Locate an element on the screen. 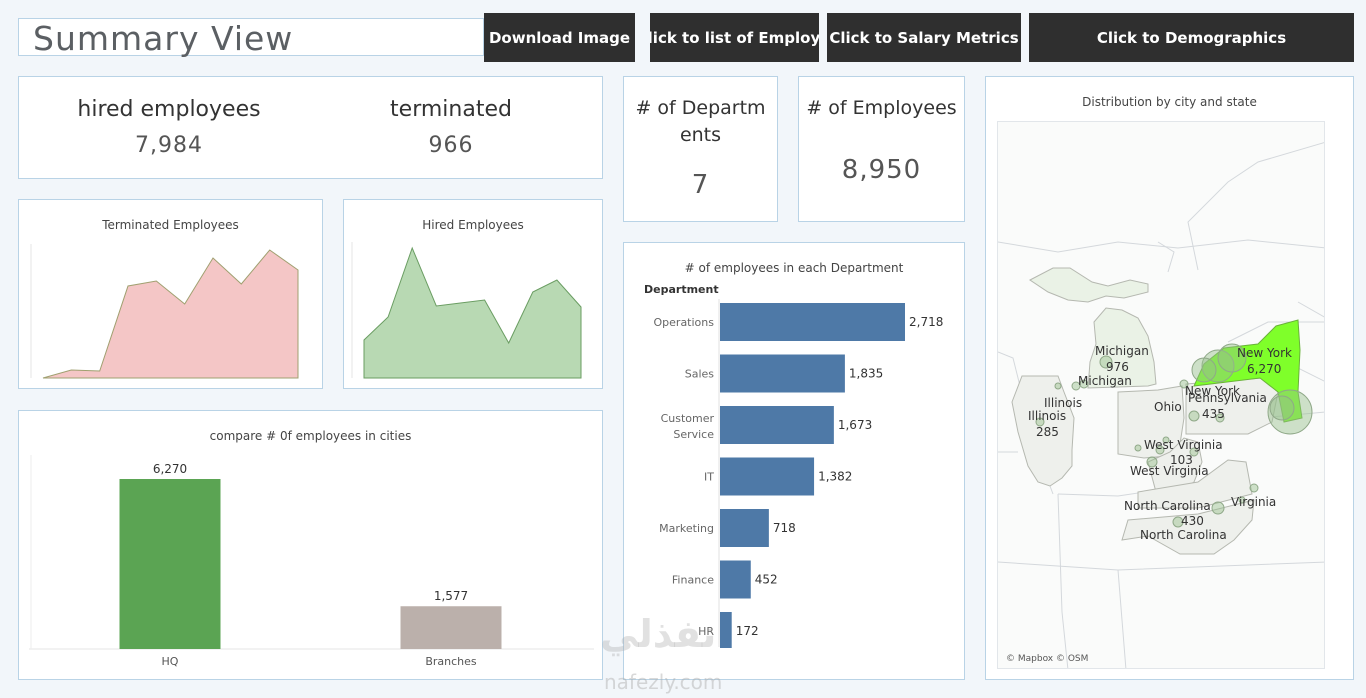 The height and width of the screenshot is (698, 1366). map-label-pennsylvania-count: 435 is located at coordinates (1213, 414).